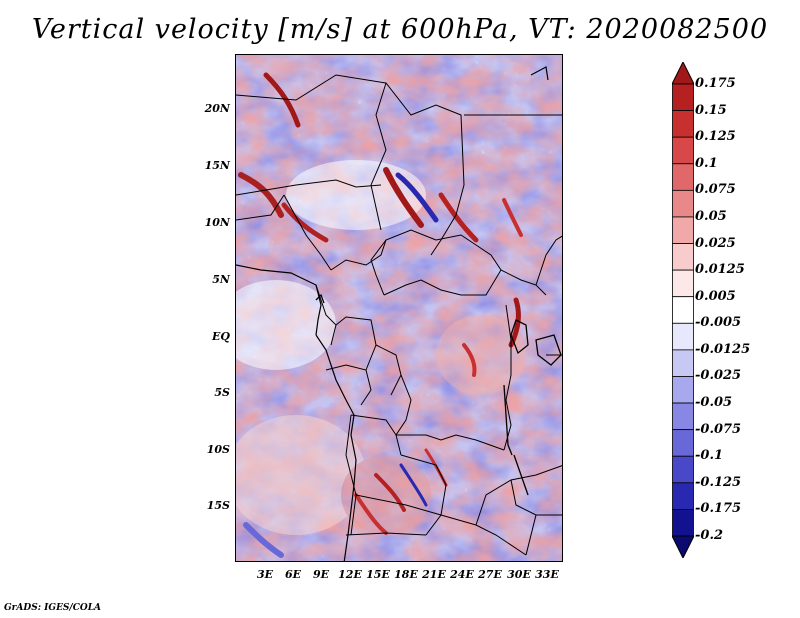 The height and width of the screenshot is (618, 800). What do you see at coordinates (715, 243) in the screenshot?
I see `colorbar-label: 0.025` at bounding box center [715, 243].